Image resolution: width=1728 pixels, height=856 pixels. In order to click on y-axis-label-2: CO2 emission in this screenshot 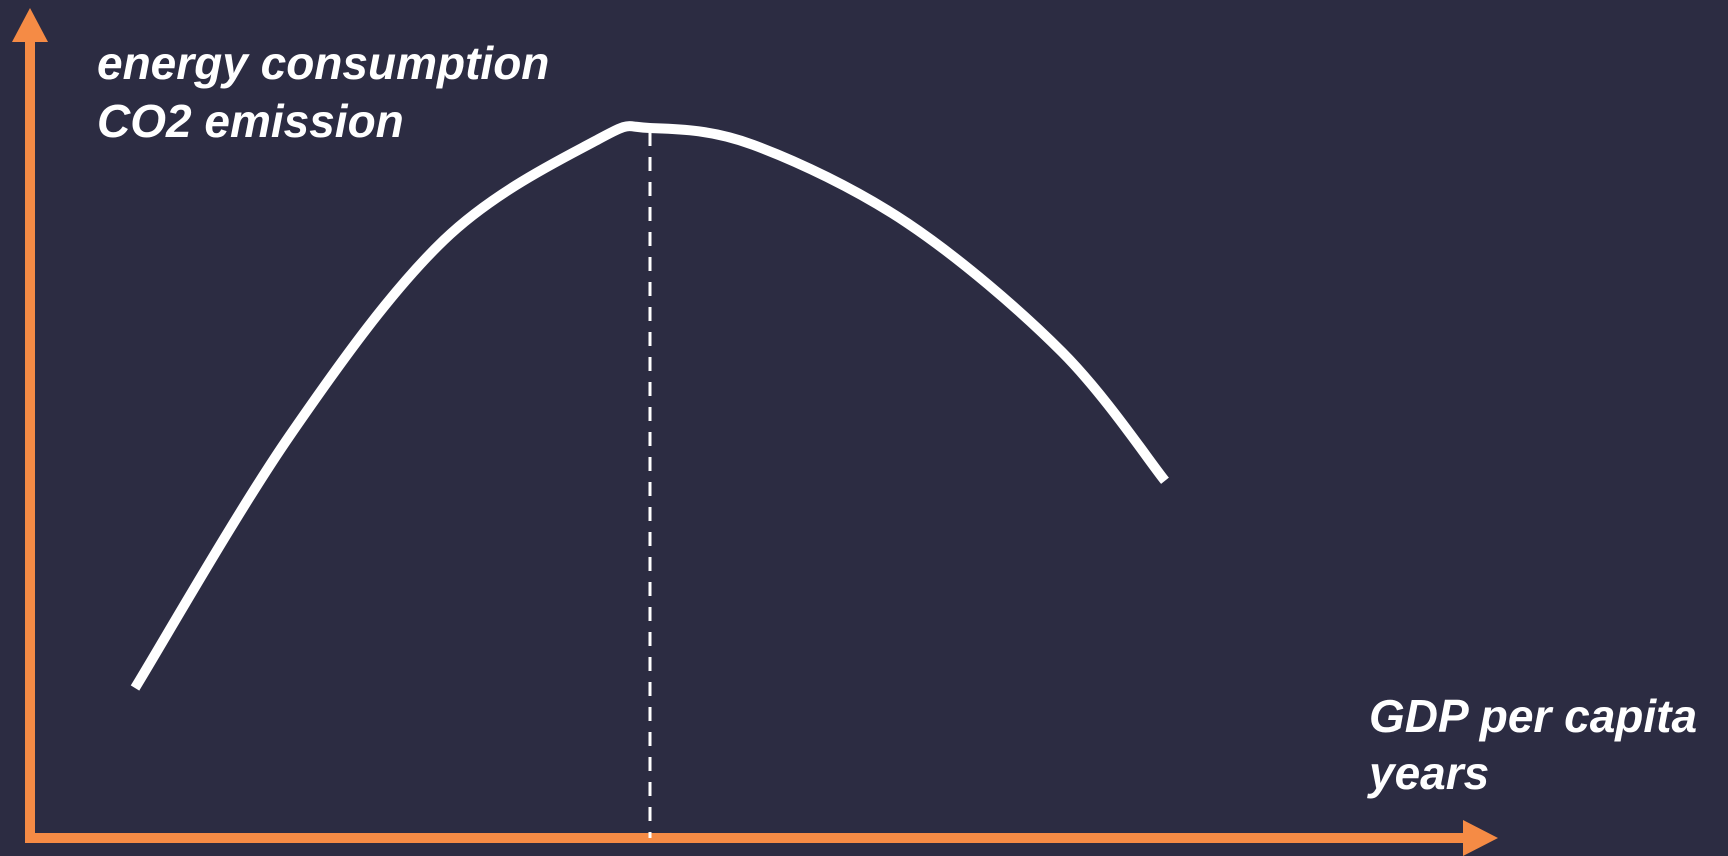, I will do `click(250, 121)`.